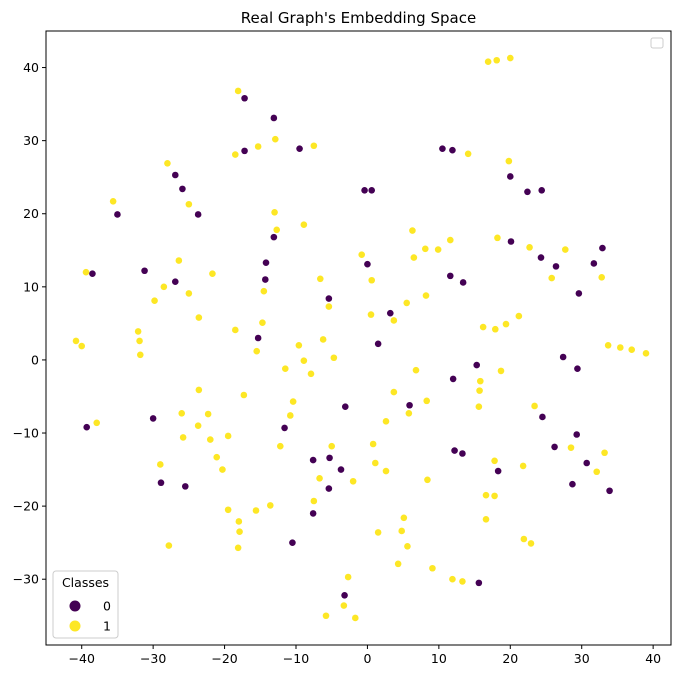 Image resolution: width=679 pixels, height=680 pixels. What do you see at coordinates (653, 658) in the screenshot?
I see `x-tick-label: 40` at bounding box center [653, 658].